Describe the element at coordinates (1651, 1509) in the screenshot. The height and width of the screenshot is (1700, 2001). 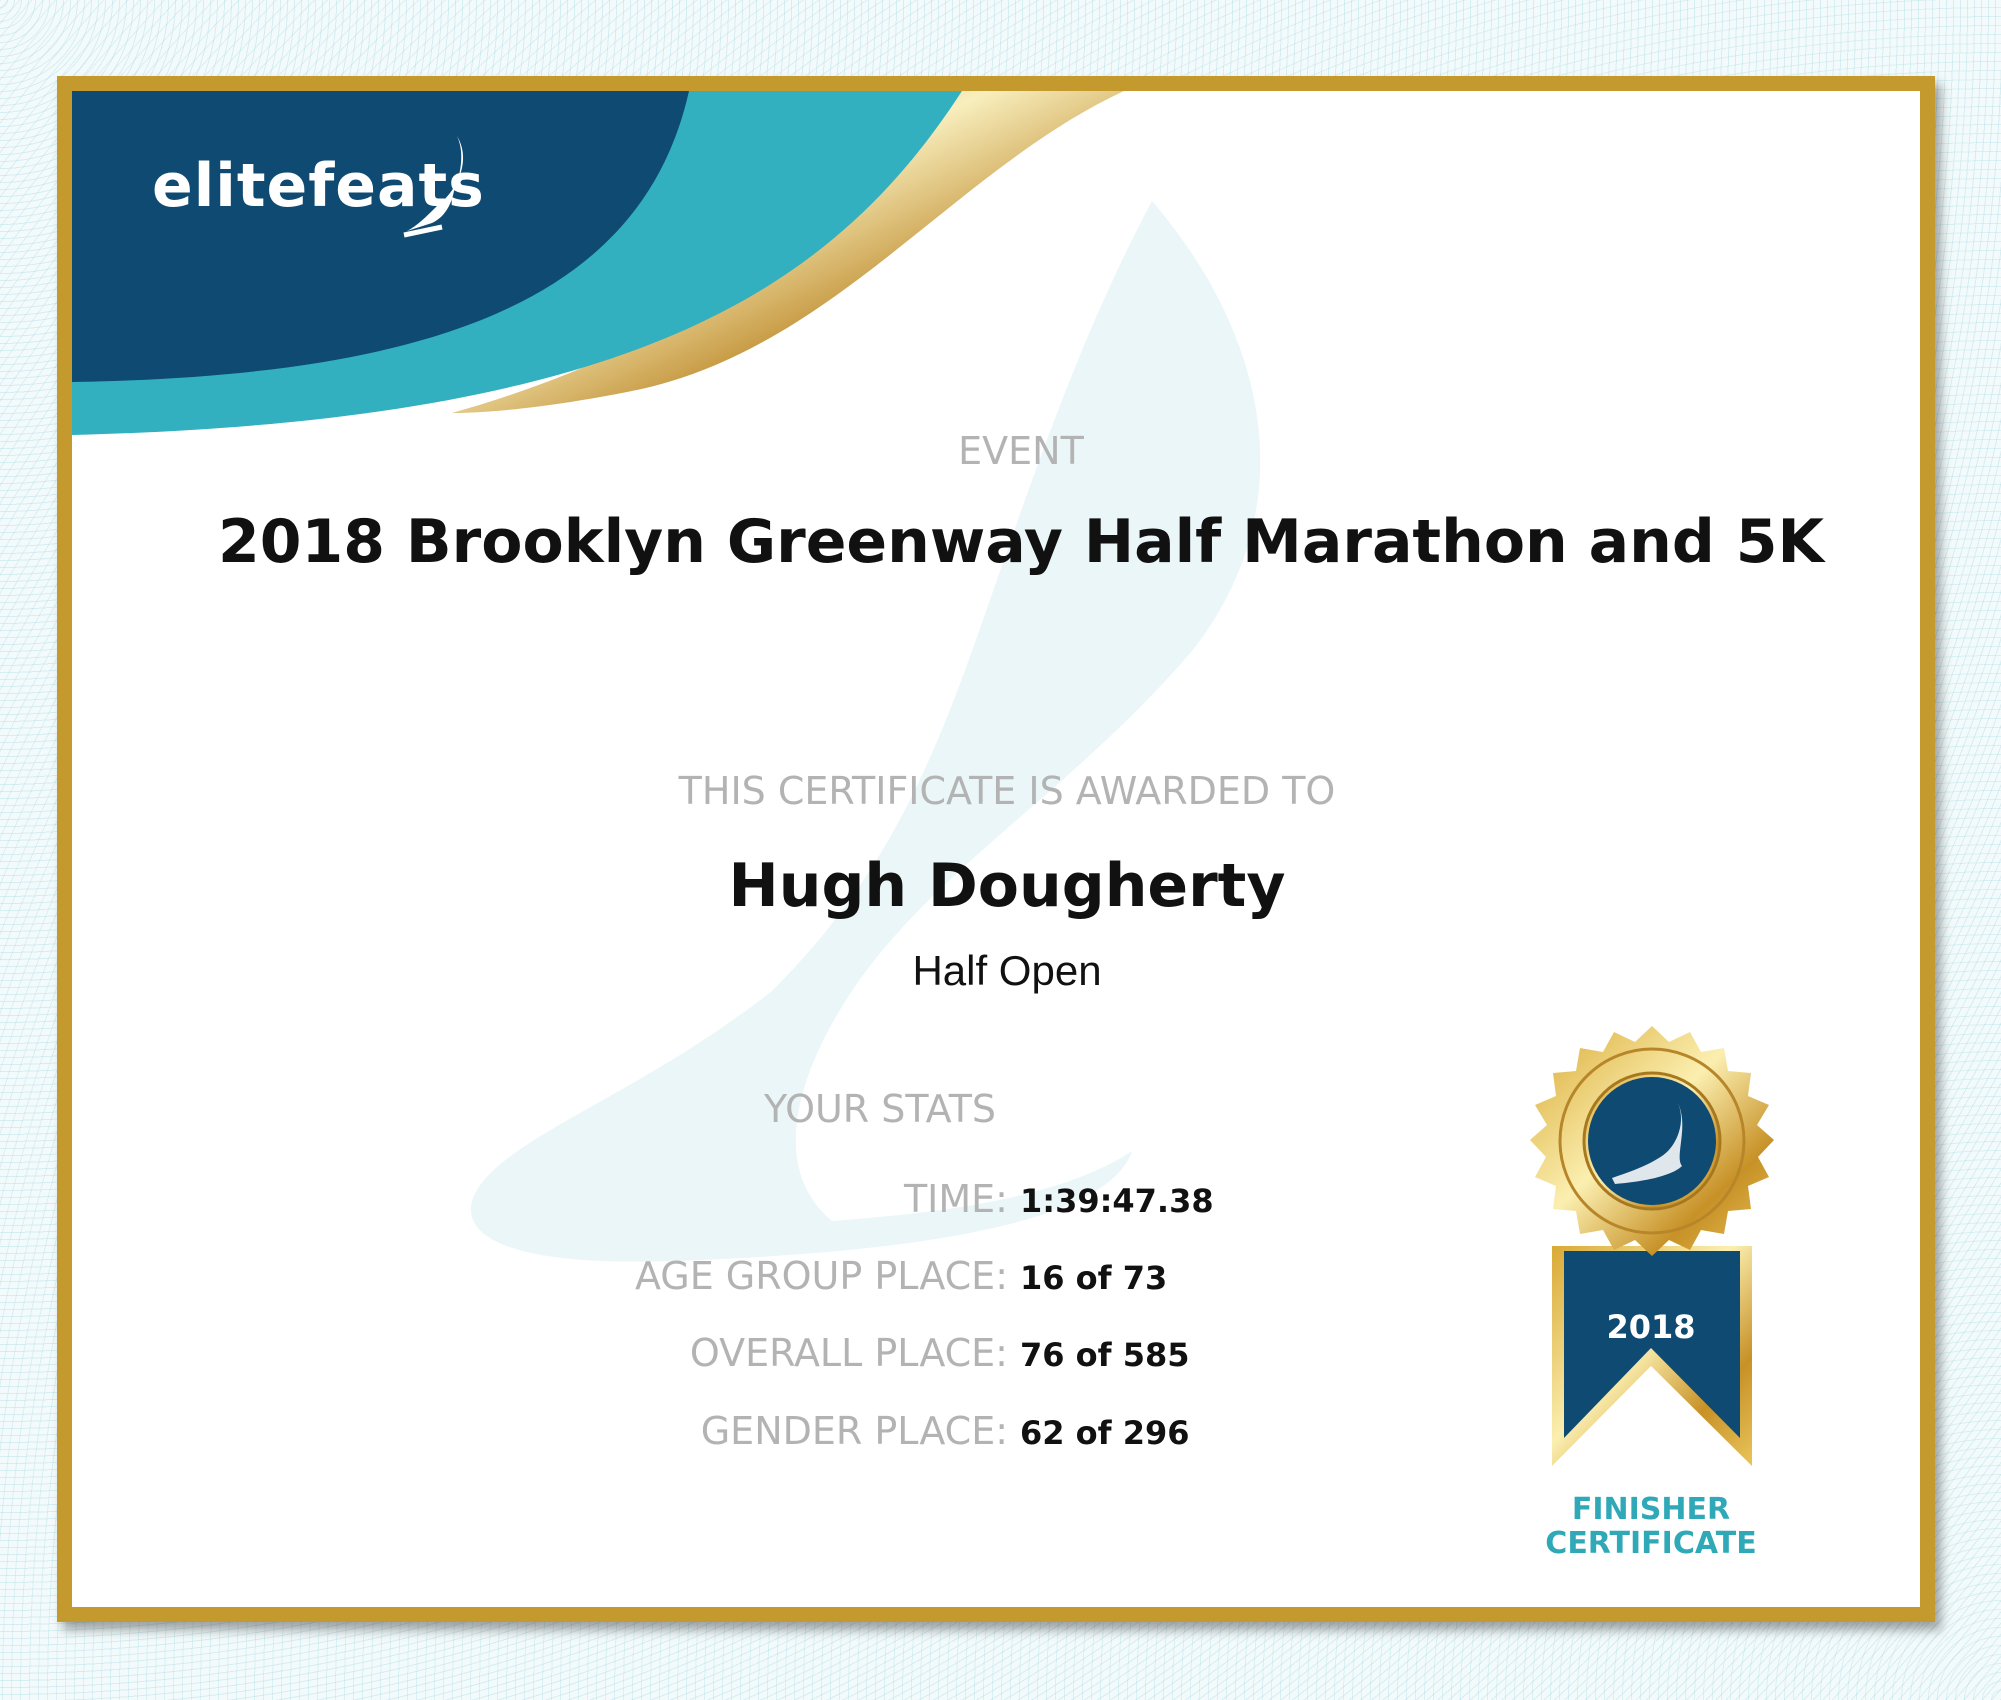
I see `finisher-line1: FINISHER` at that location.